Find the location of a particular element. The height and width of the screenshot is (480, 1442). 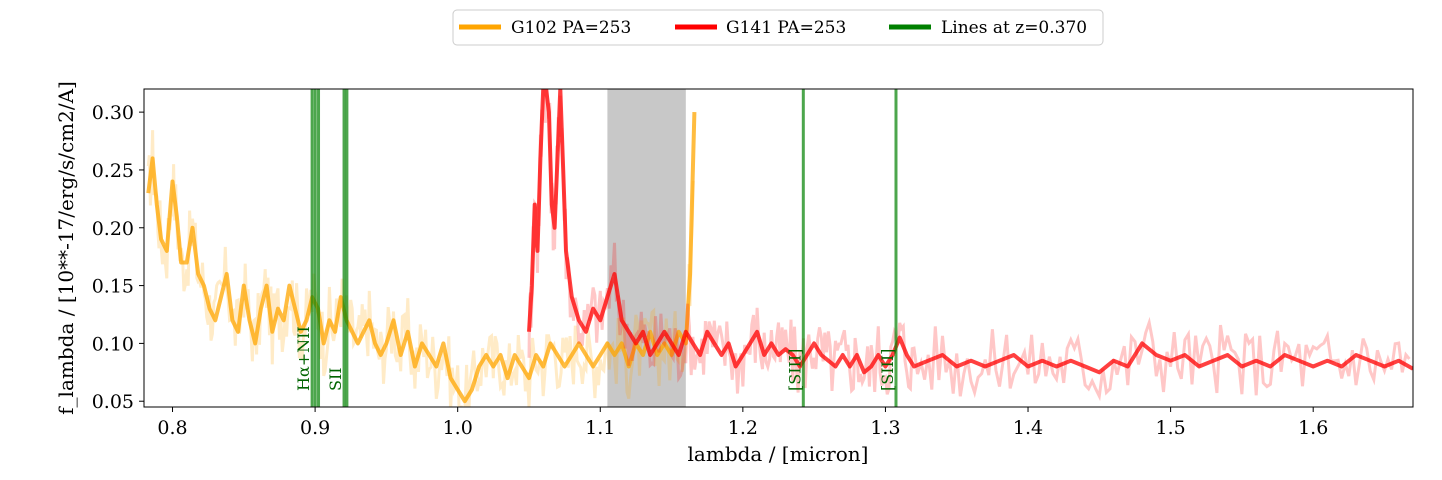

y-tick-label: 0.20 is located at coordinates (113, 229).